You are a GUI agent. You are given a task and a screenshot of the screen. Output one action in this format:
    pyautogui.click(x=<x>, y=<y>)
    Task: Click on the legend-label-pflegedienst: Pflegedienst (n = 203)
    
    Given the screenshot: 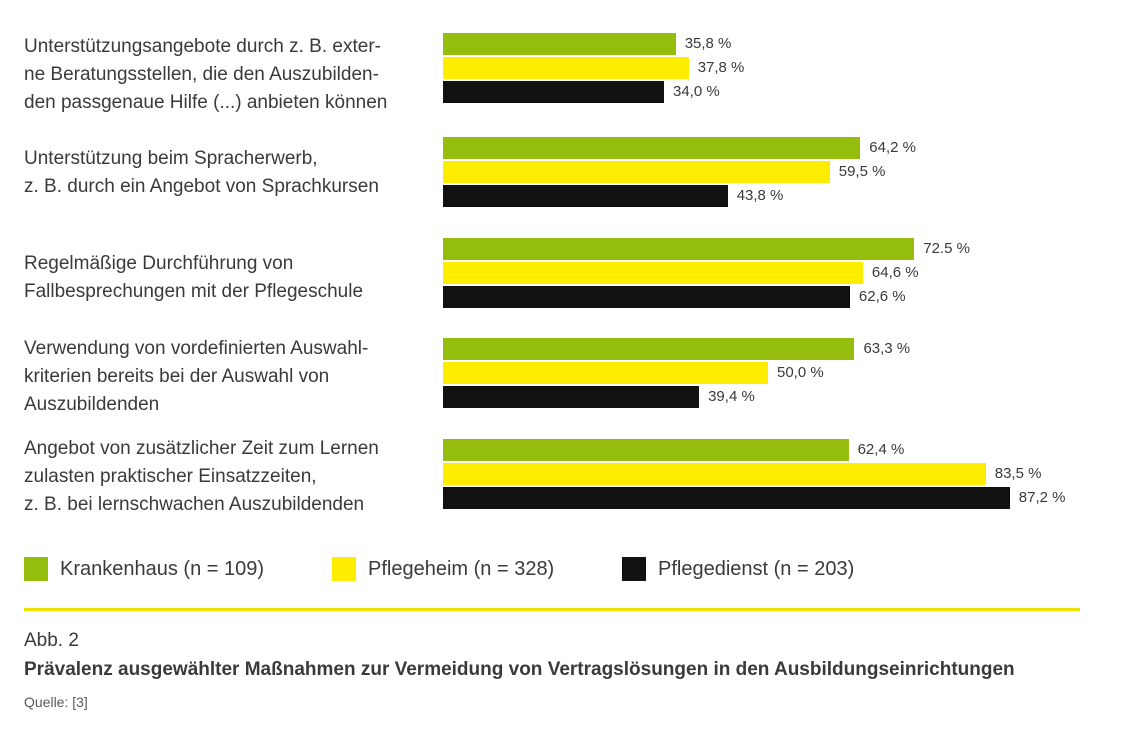 What is the action you would take?
    pyautogui.click(x=756, y=569)
    